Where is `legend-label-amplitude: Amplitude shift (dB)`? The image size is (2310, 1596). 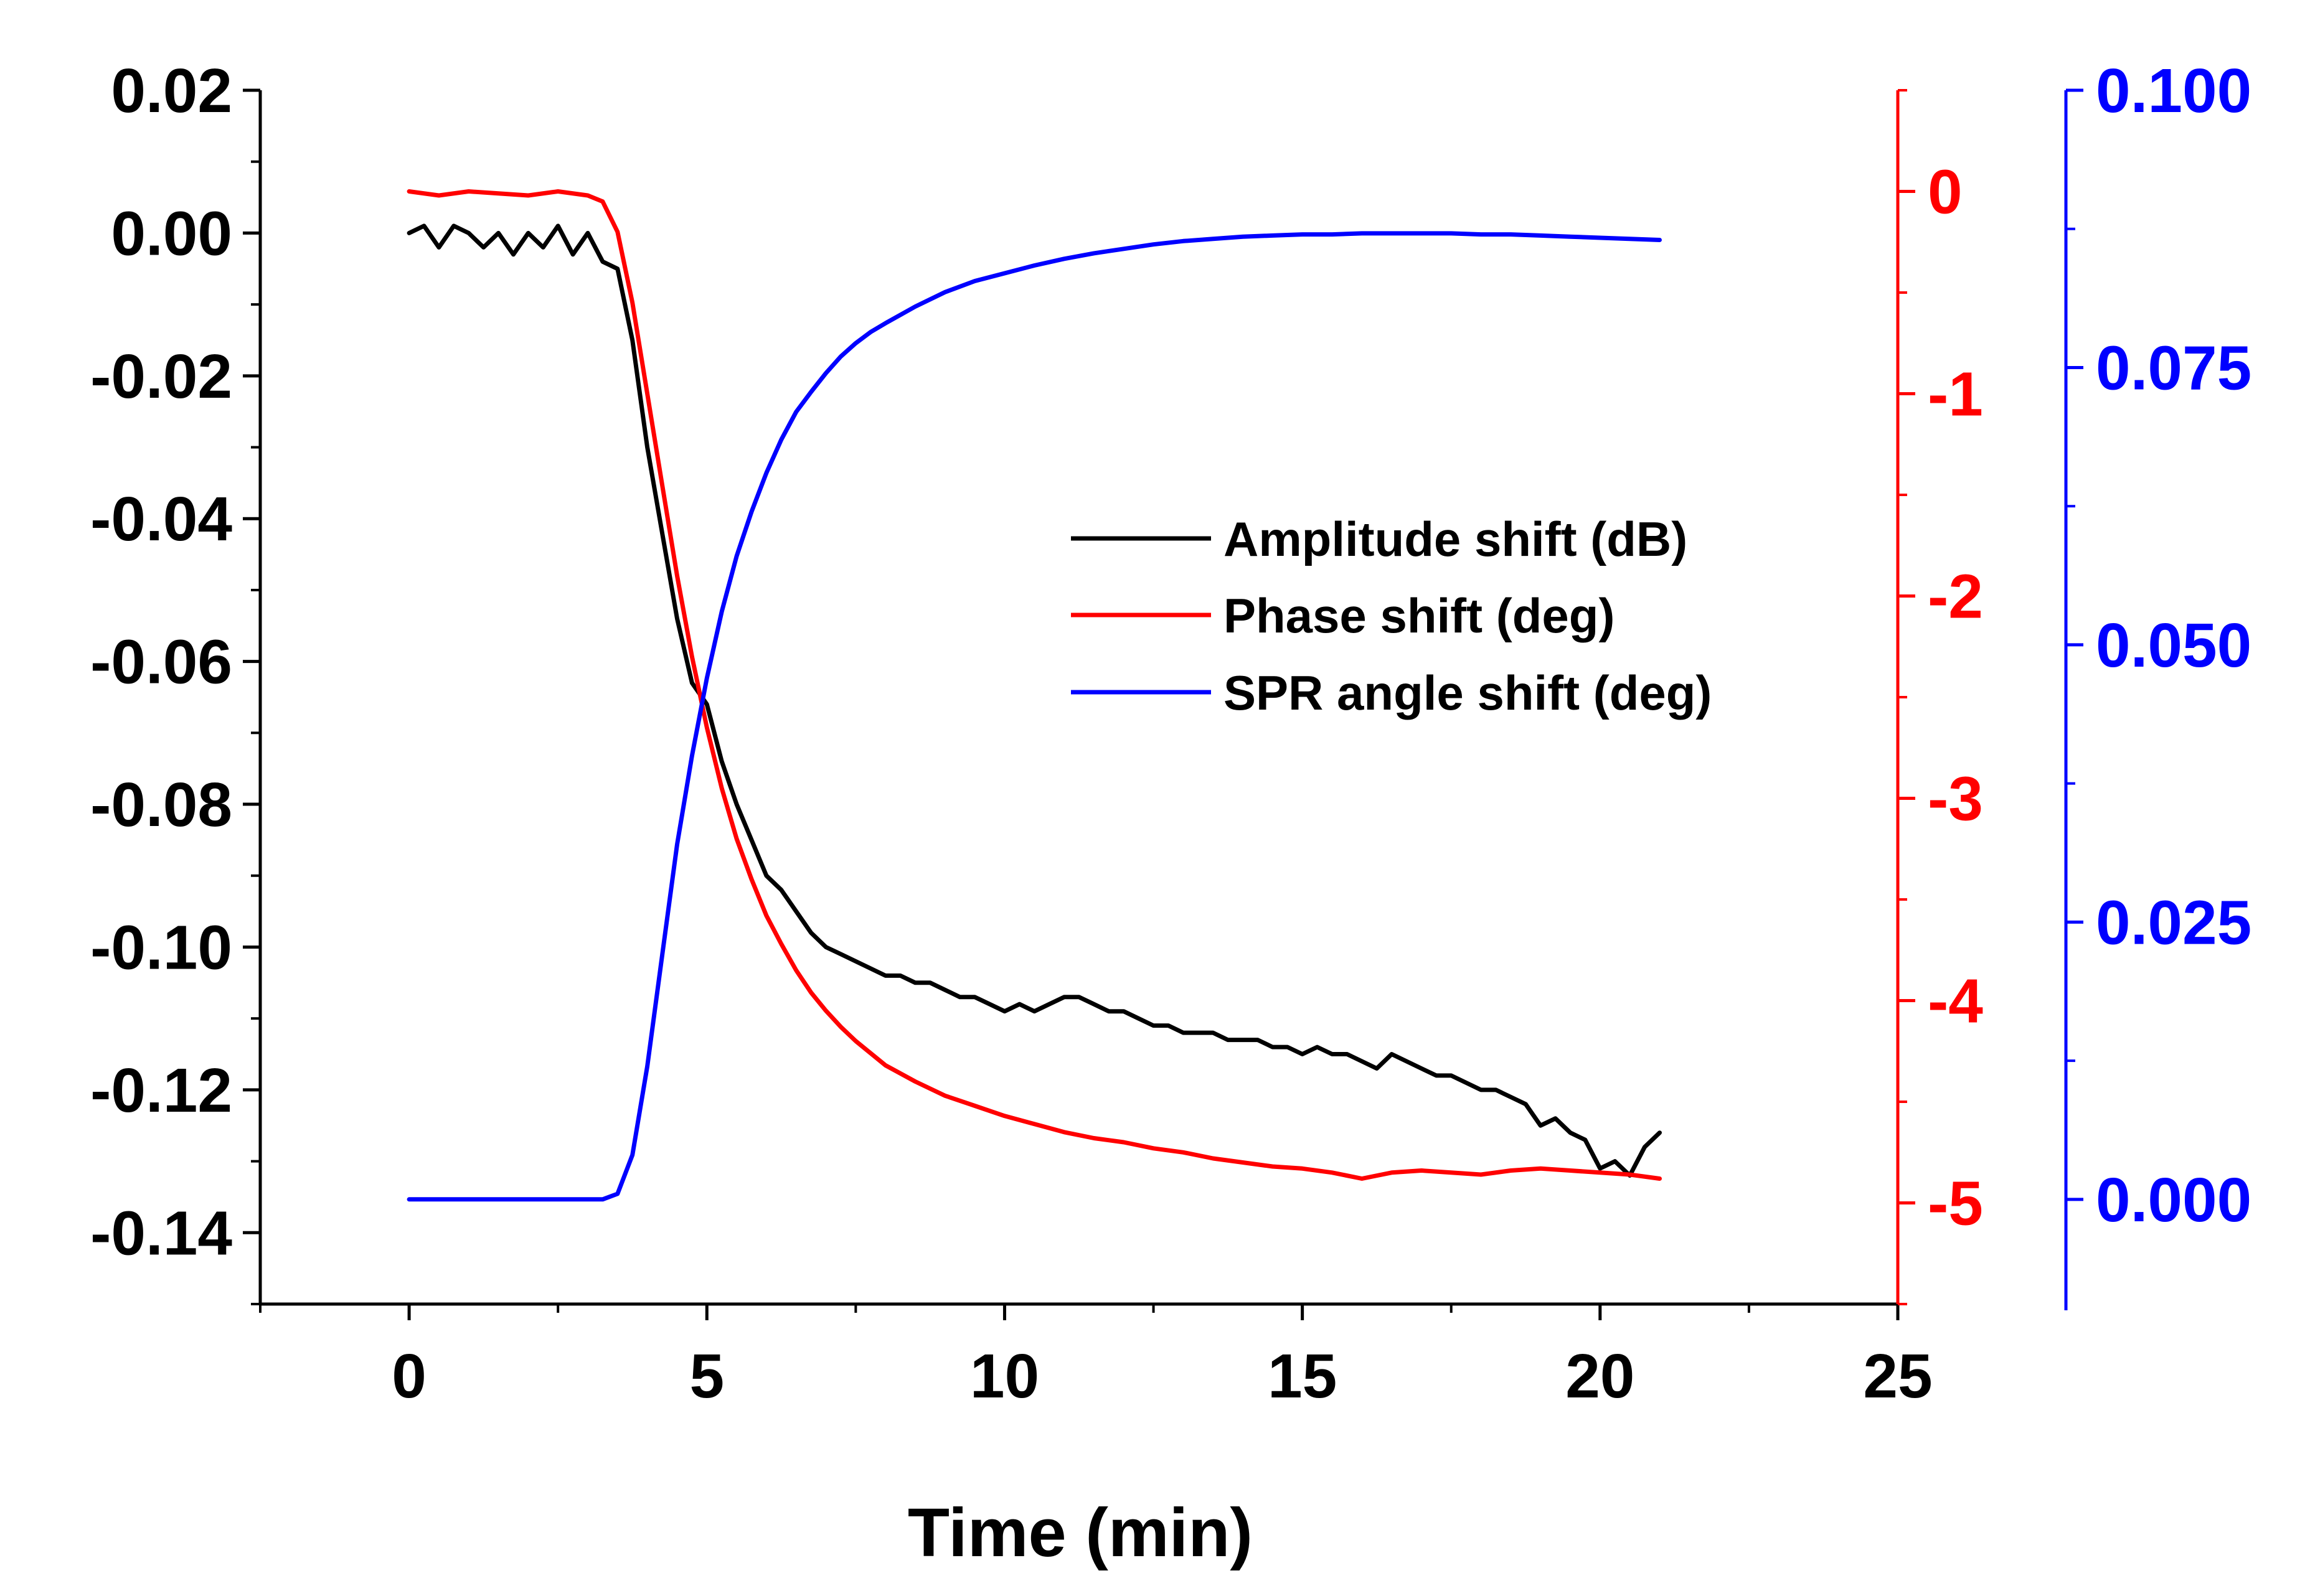 legend-label-amplitude: Amplitude shift (dB) is located at coordinates (1455, 539).